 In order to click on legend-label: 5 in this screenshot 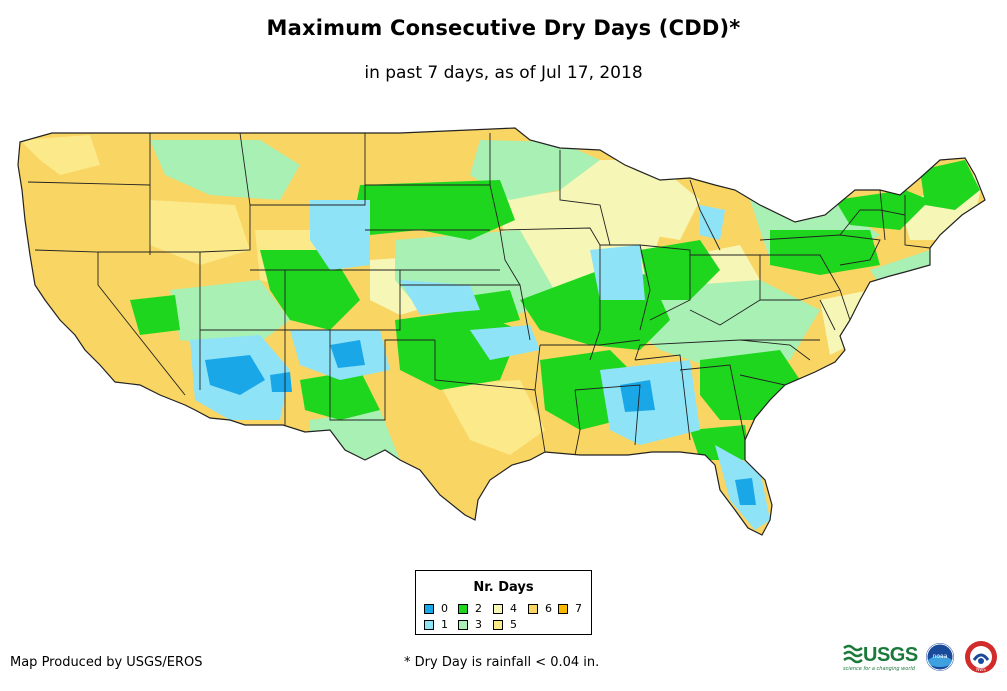, I will do `click(513, 624)`.